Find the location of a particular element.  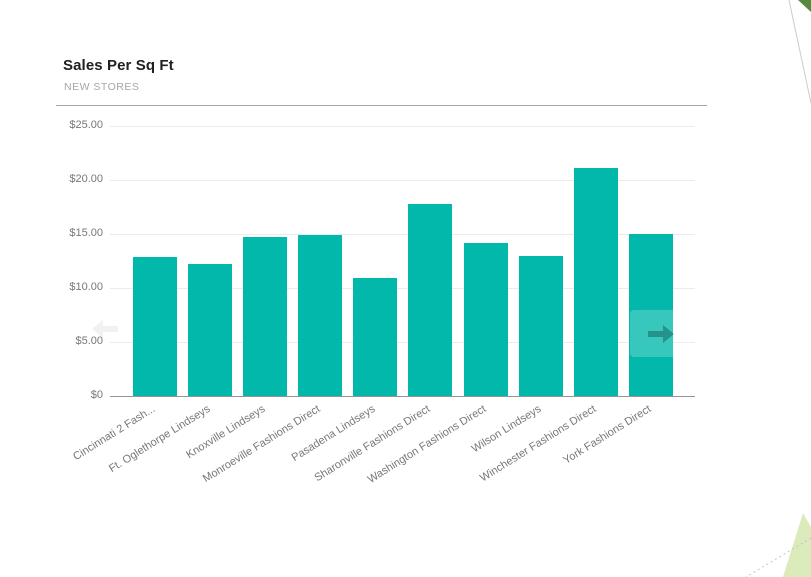

y-axis-tick-label: $10.00 is located at coordinates (86, 287).